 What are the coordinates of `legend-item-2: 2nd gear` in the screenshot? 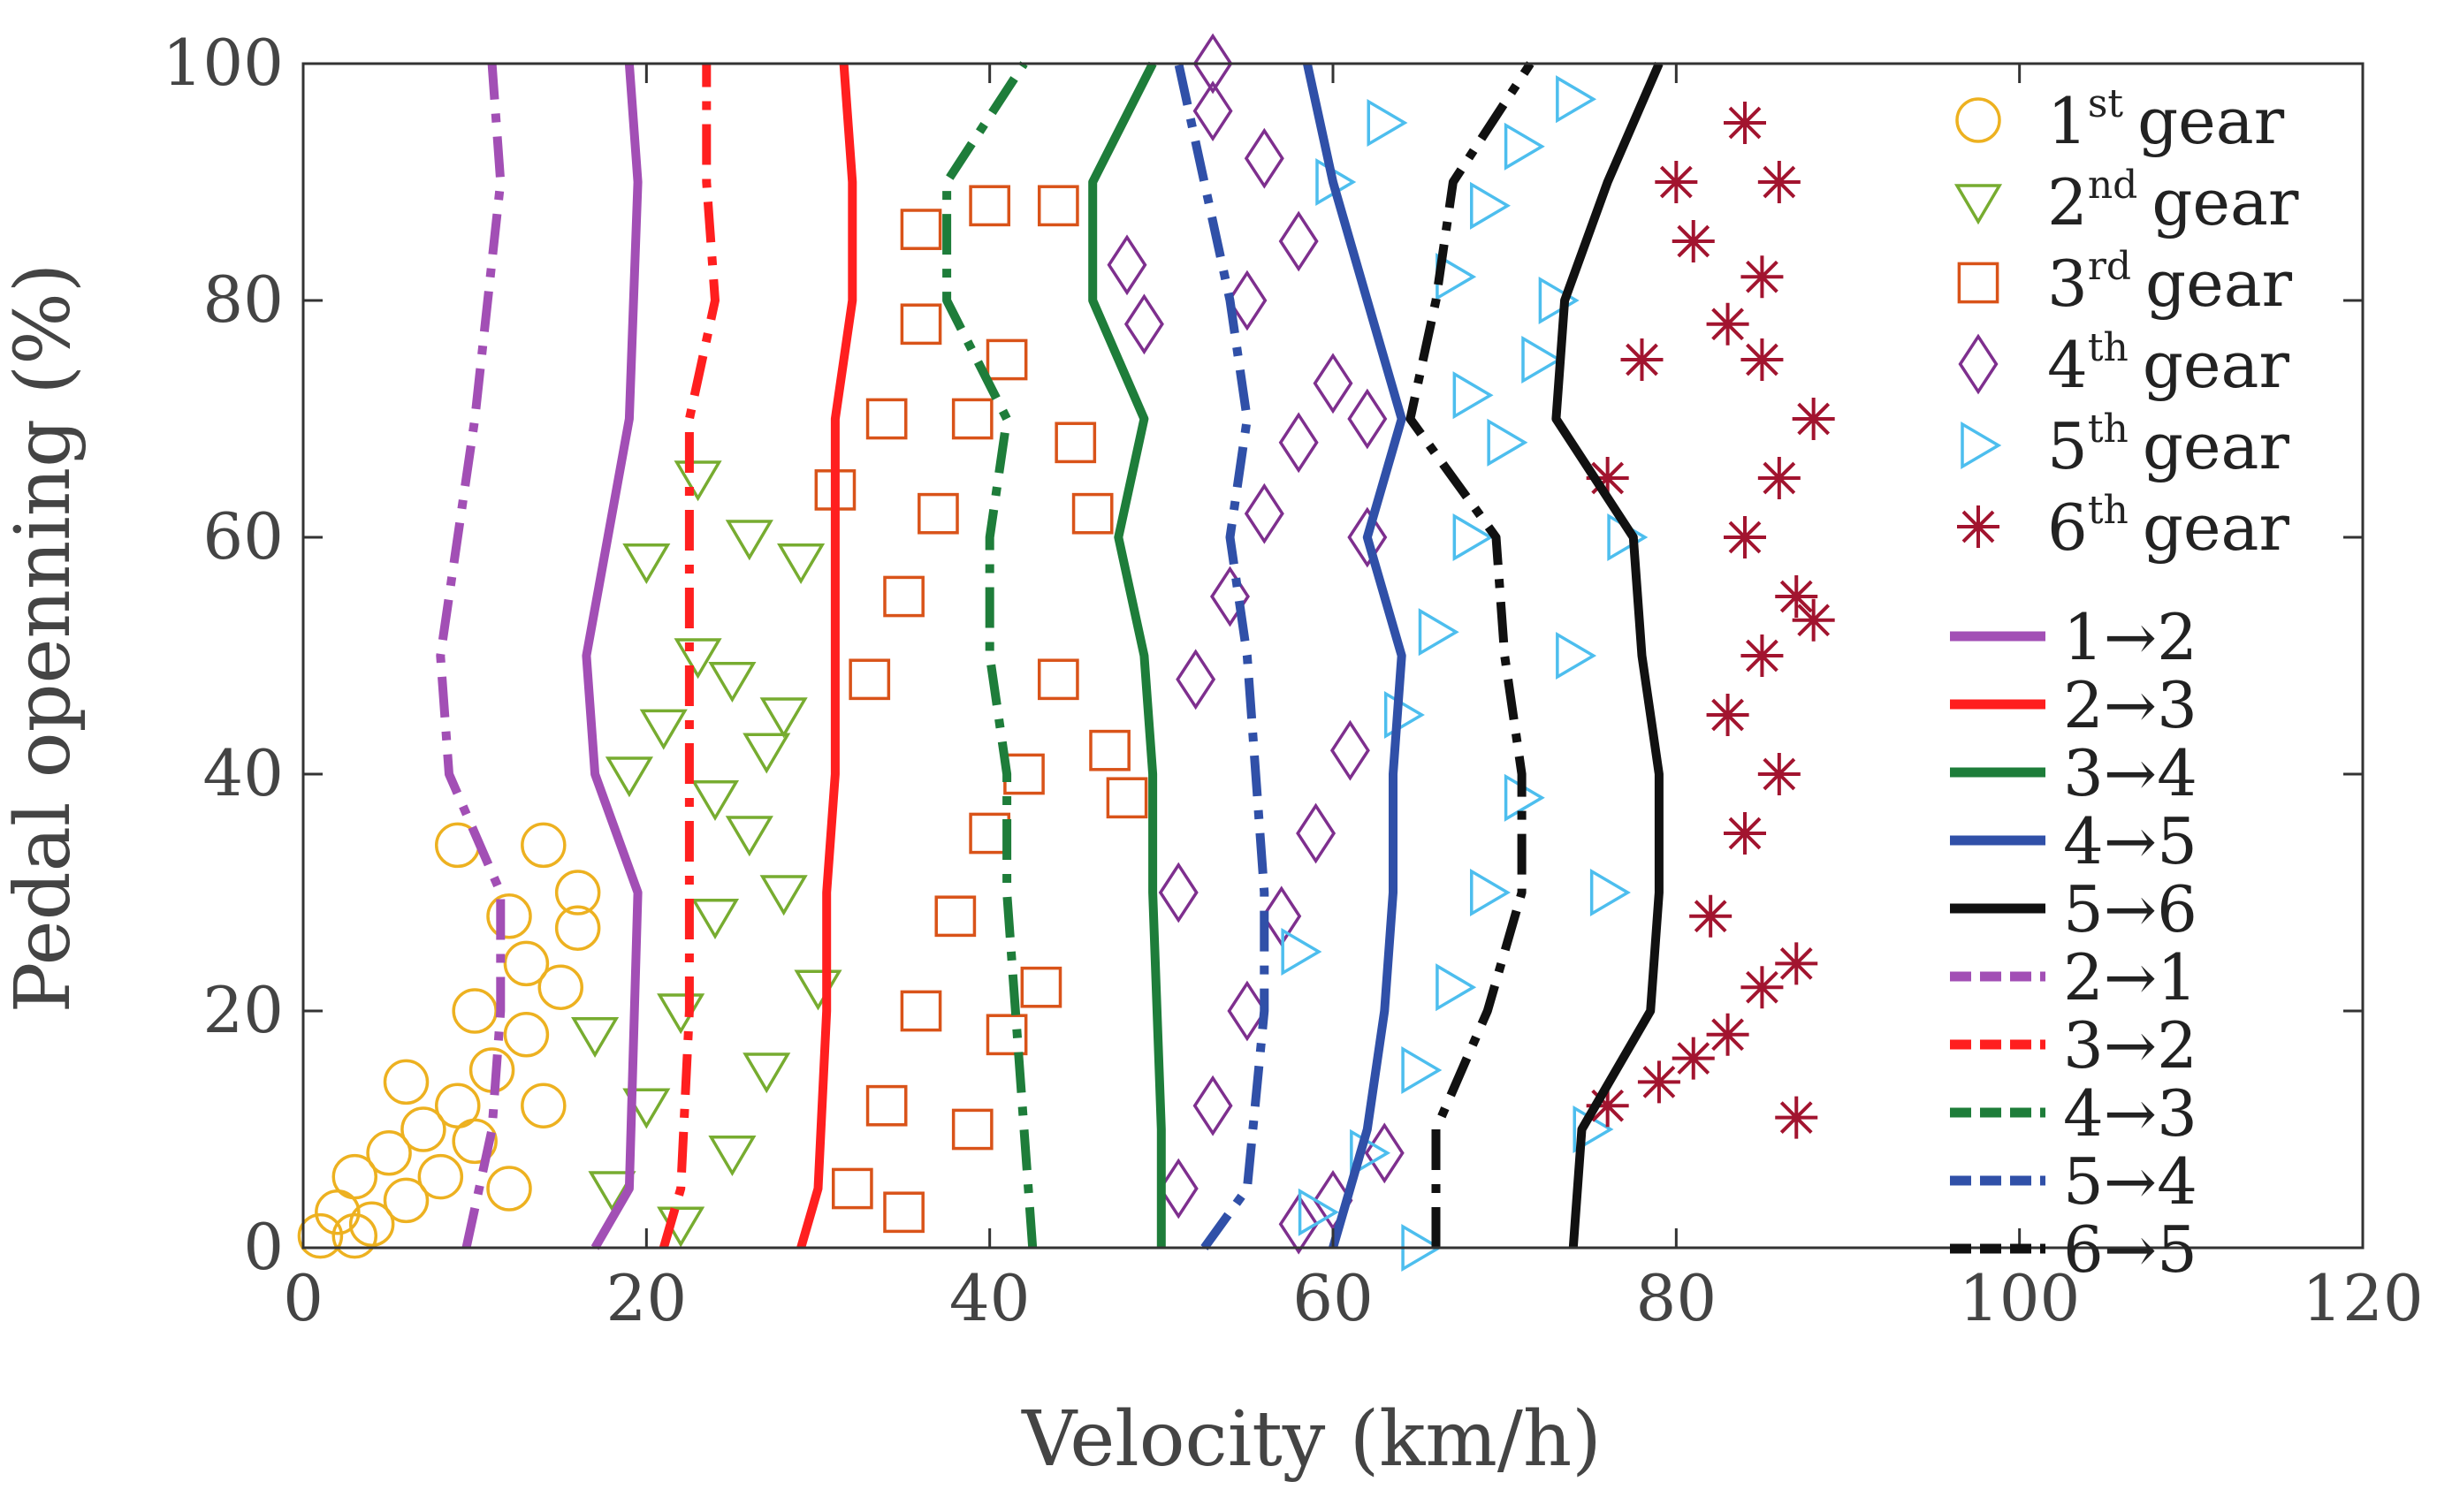 It's located at (2126, 201).